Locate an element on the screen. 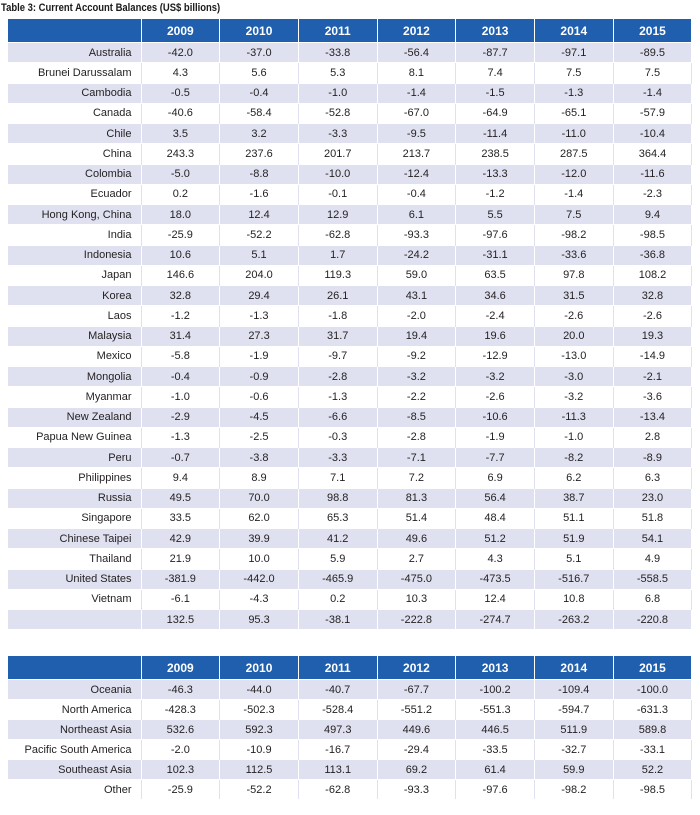 This screenshot has width=700, height=815. value-cell: 364.4 is located at coordinates (653, 153).